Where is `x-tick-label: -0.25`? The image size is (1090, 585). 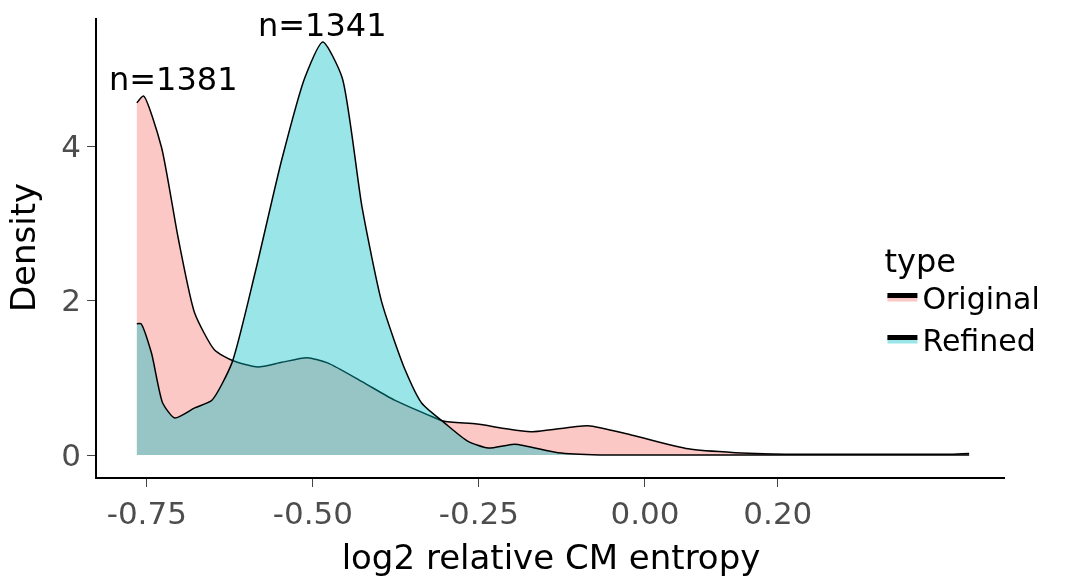
x-tick-label: -0.25 is located at coordinates (479, 512).